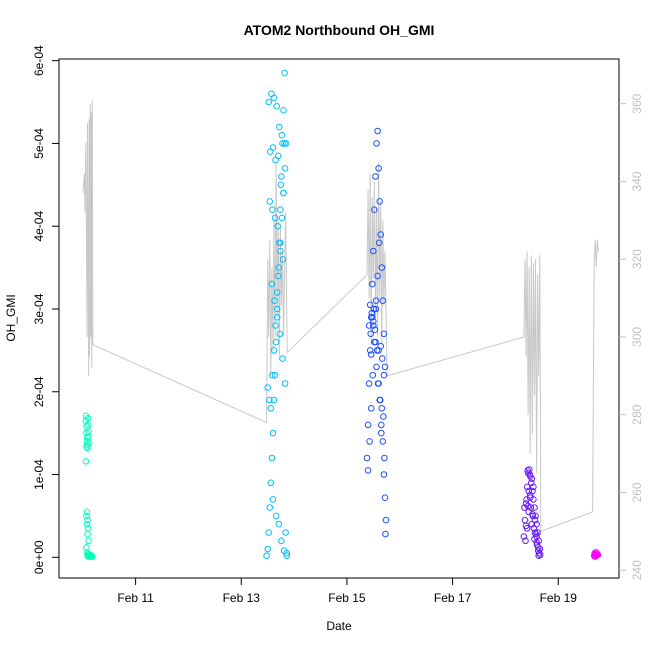  I want to click on chart-title: ATOM2 Northbound OH_GMI, so click(339, 30).